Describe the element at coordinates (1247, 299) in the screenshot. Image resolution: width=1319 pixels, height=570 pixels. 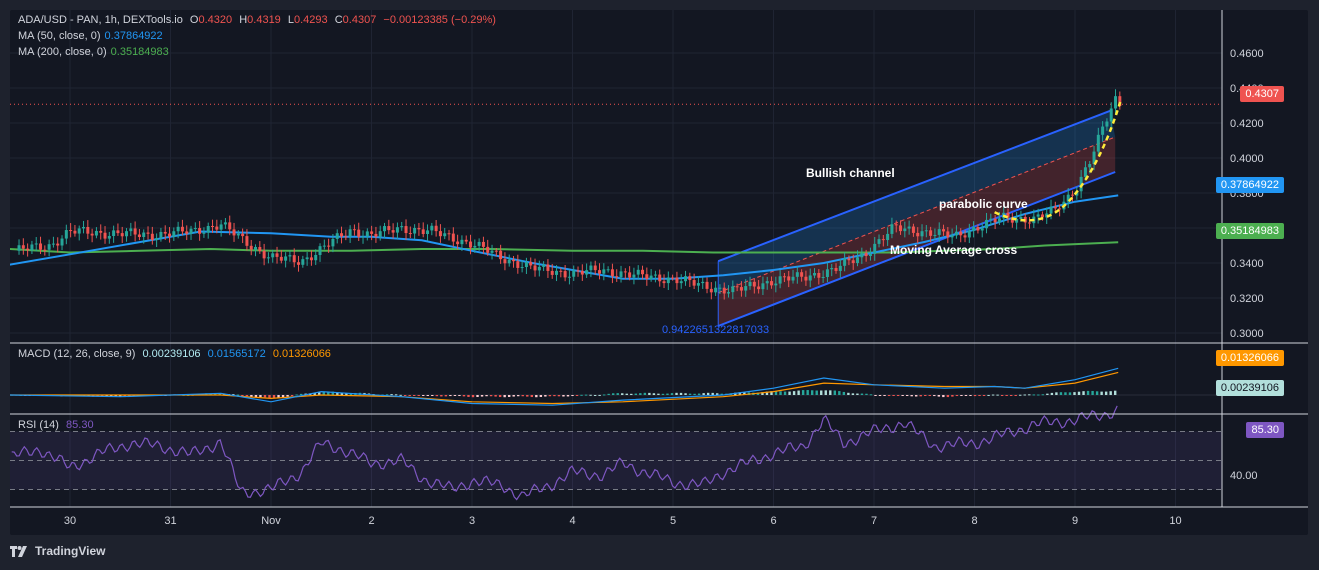
I see `price-tick-label: 0.3200` at that location.